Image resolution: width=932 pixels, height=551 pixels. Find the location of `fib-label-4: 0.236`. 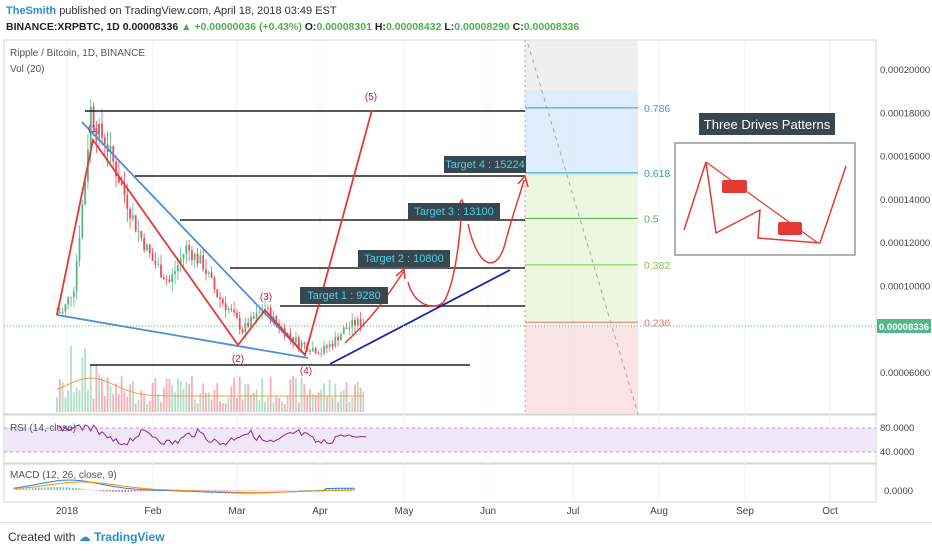

fib-label-4: 0.236 is located at coordinates (657, 323).